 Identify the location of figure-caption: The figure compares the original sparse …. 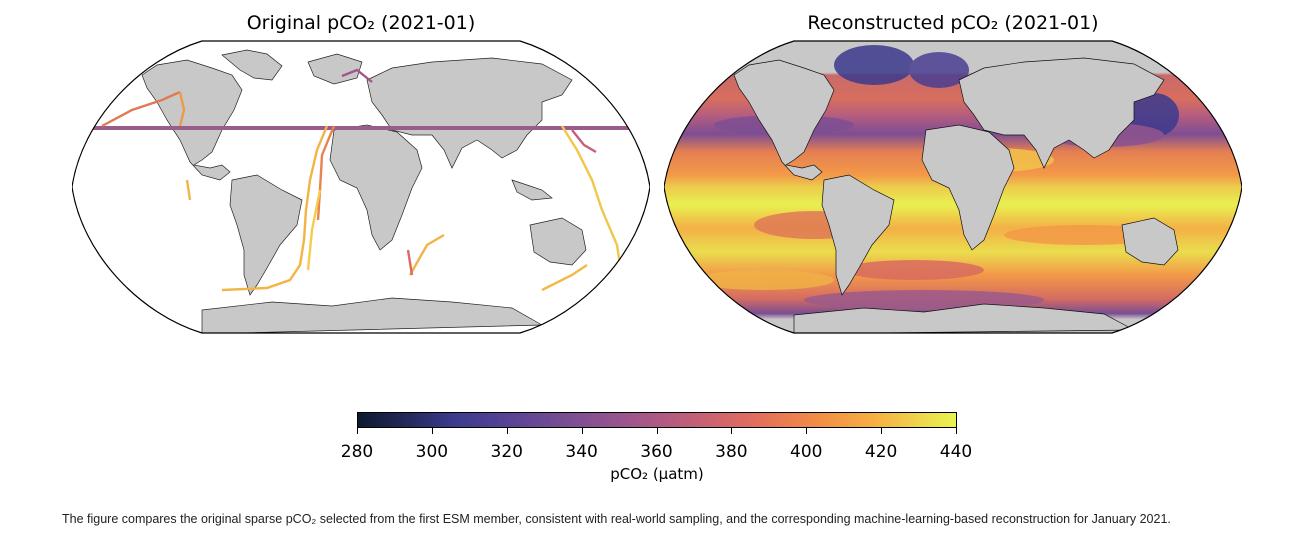
(616, 519).